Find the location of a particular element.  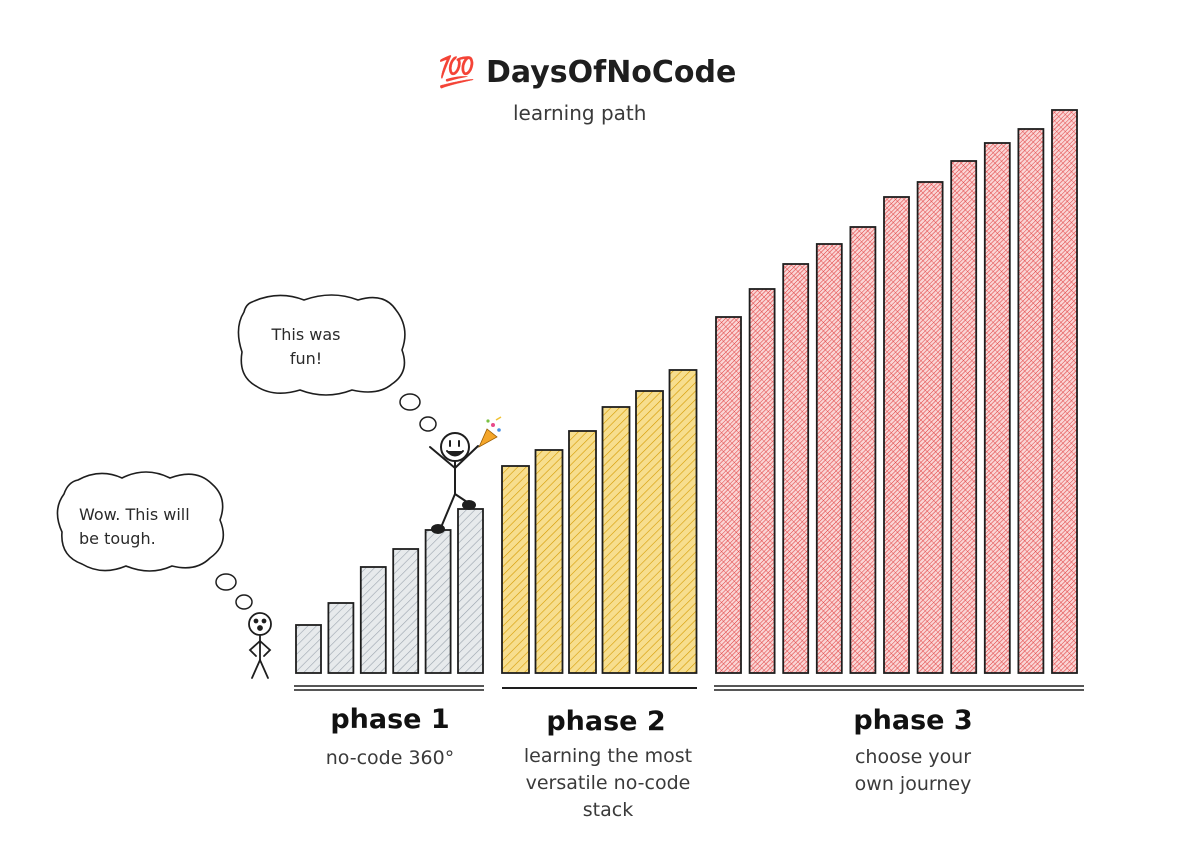

hundred-points-icon: 💯 is located at coordinates (456, 72).